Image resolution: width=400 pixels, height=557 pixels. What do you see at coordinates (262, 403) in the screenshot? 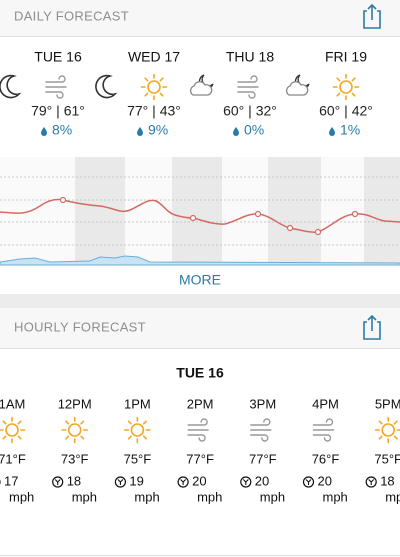
I see `hour-time: 3PM` at bounding box center [262, 403].